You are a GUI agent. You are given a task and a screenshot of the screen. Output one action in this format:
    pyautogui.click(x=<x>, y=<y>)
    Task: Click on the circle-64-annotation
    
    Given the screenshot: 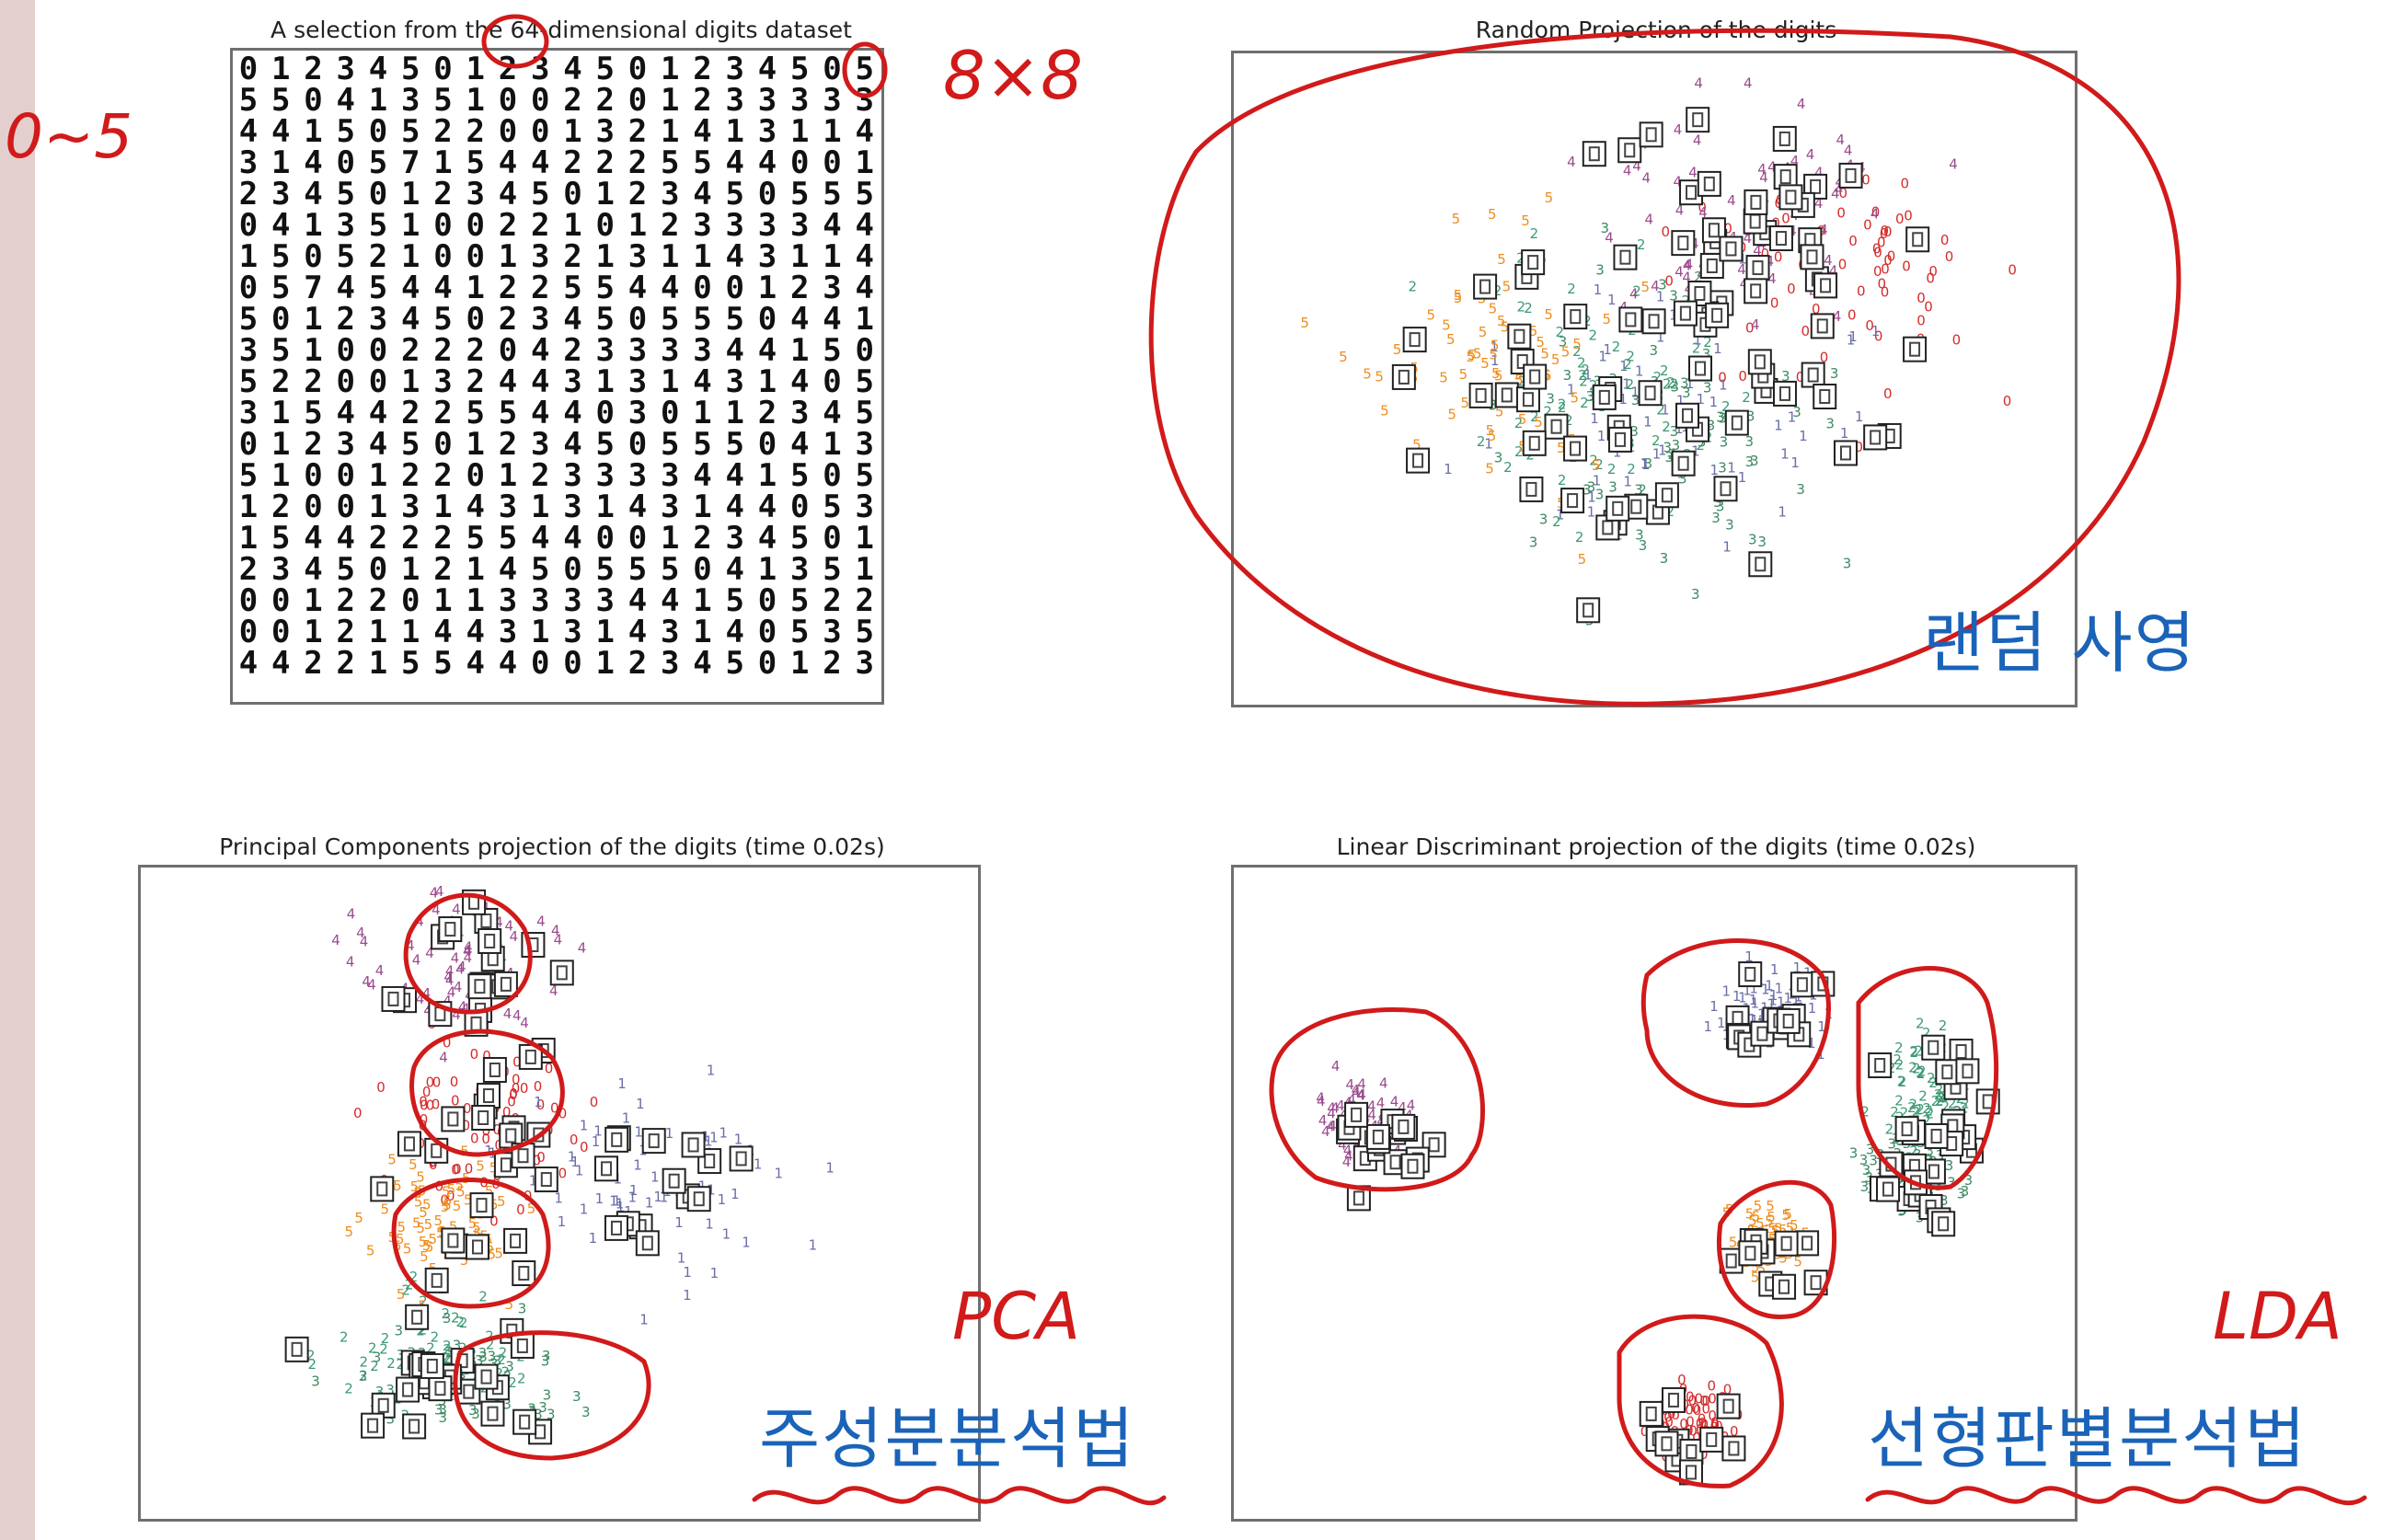 What is the action you would take?
    pyautogui.click(x=515, y=41)
    